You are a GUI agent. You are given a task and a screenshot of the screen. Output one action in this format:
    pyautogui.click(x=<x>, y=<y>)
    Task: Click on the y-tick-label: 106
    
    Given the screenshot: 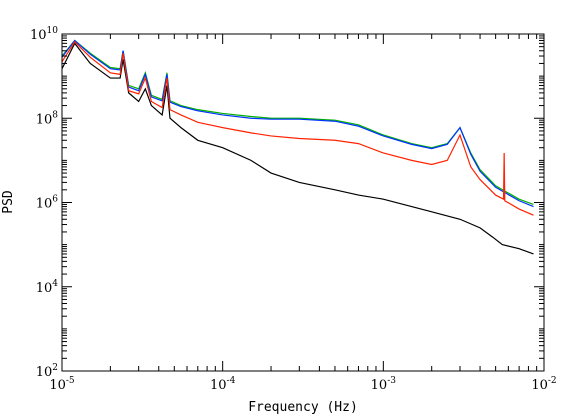 What is the action you would take?
    pyautogui.click(x=47, y=203)
    